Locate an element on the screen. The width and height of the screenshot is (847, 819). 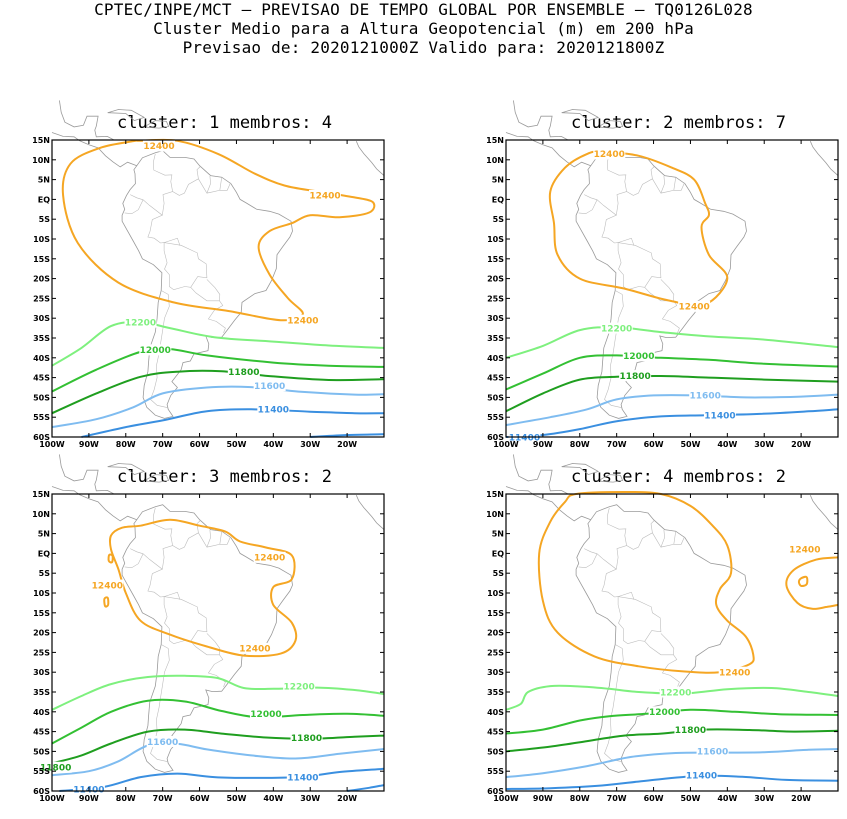
lat-label: 50S is located at coordinates (41, 751).